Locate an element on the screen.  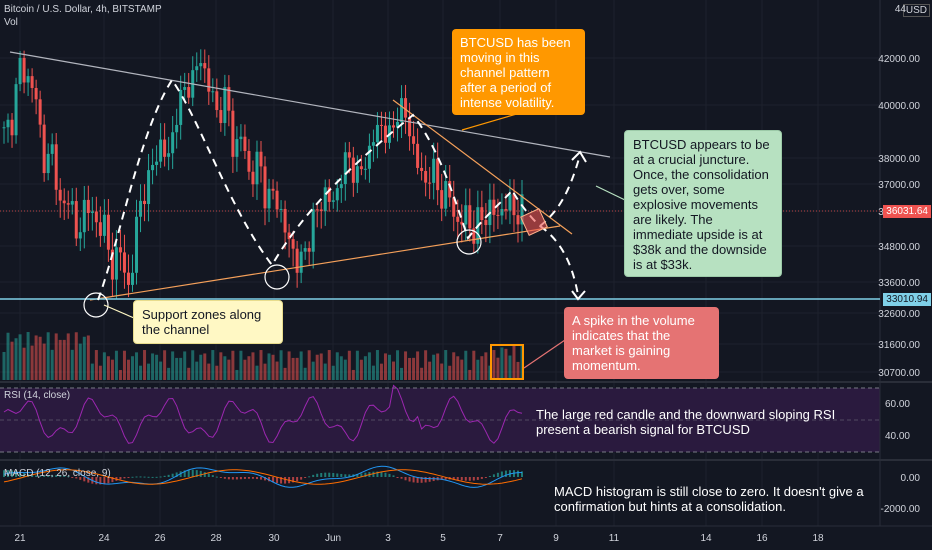
price-axis-label: 42000.00 is located at coordinates (899, 59).